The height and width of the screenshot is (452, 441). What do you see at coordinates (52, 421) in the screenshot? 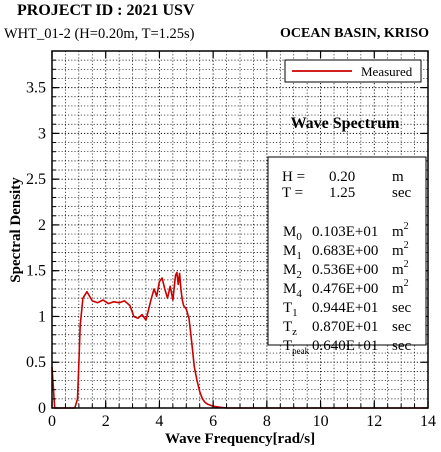
I see `x-tick-label: 0` at bounding box center [52, 421].